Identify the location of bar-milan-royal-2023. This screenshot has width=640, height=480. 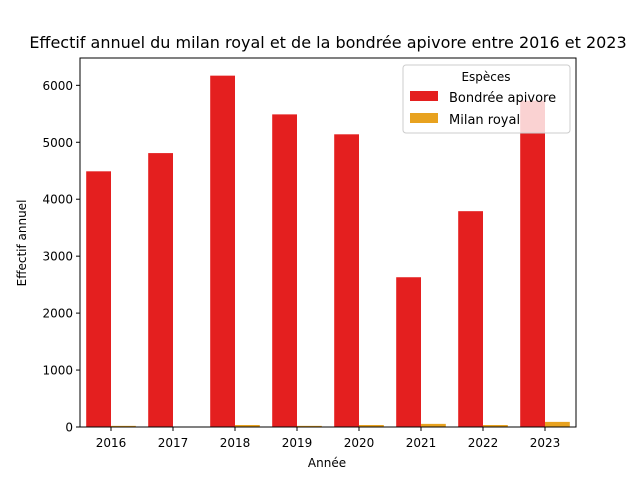
(557, 424).